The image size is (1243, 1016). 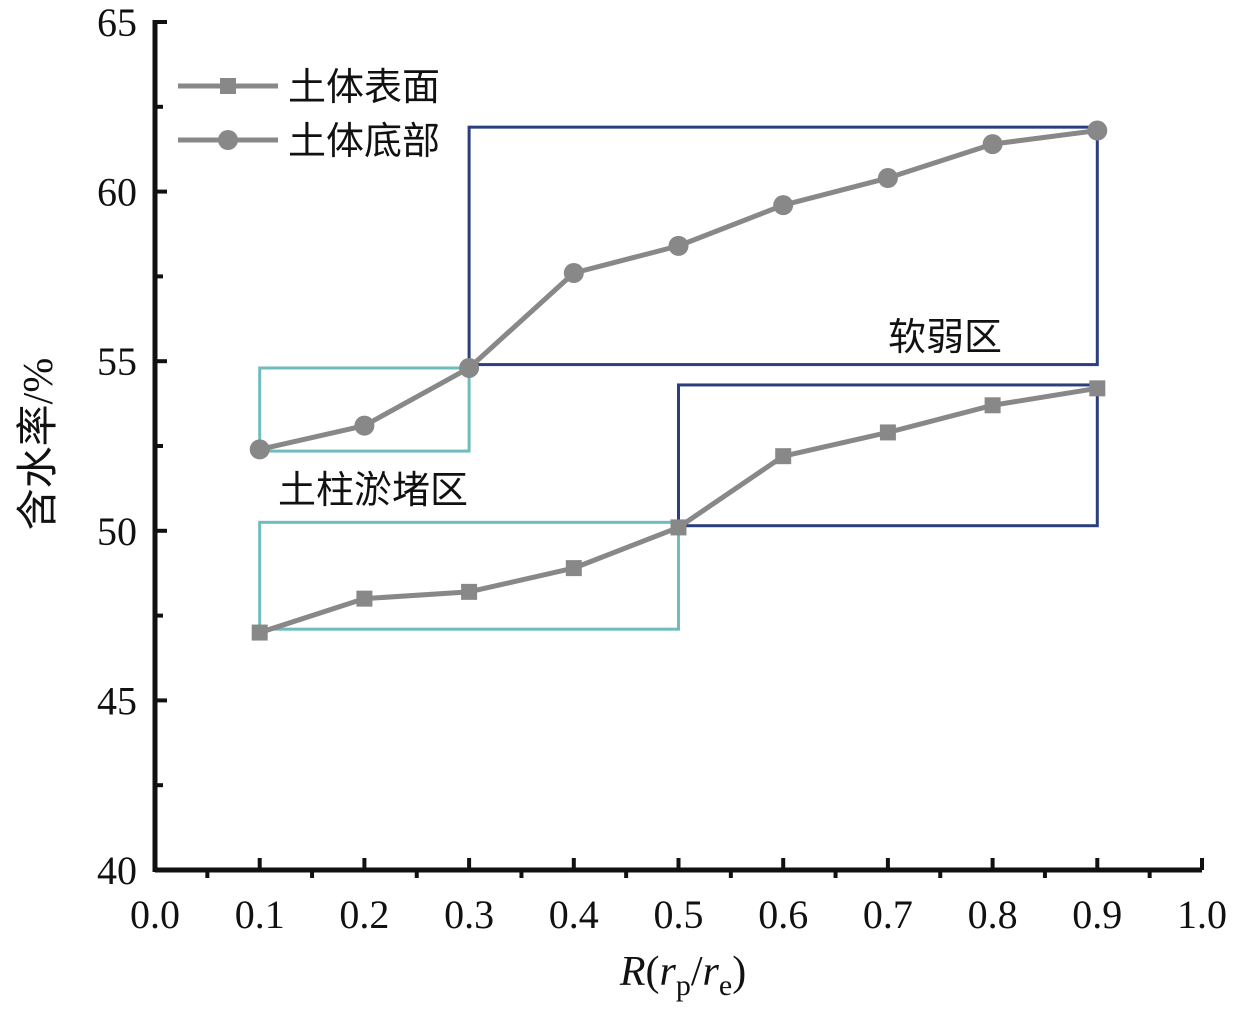 What do you see at coordinates (1202, 914) in the screenshot?
I see `x-tick-label: 1.0` at bounding box center [1202, 914].